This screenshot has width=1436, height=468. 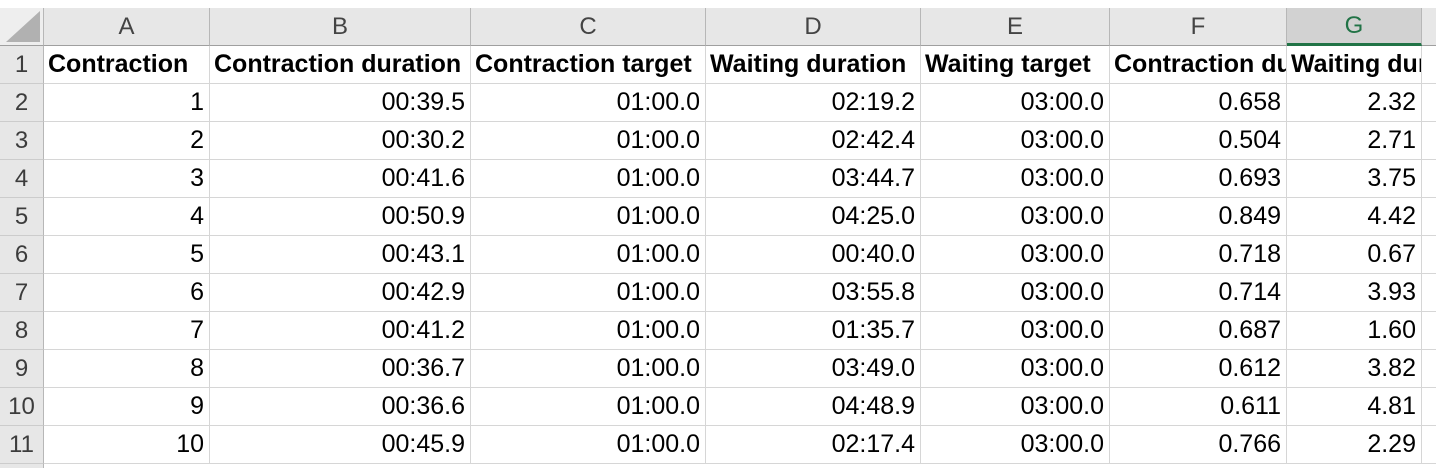 What do you see at coordinates (1354, 27) in the screenshot?
I see `column-header-G: G` at bounding box center [1354, 27].